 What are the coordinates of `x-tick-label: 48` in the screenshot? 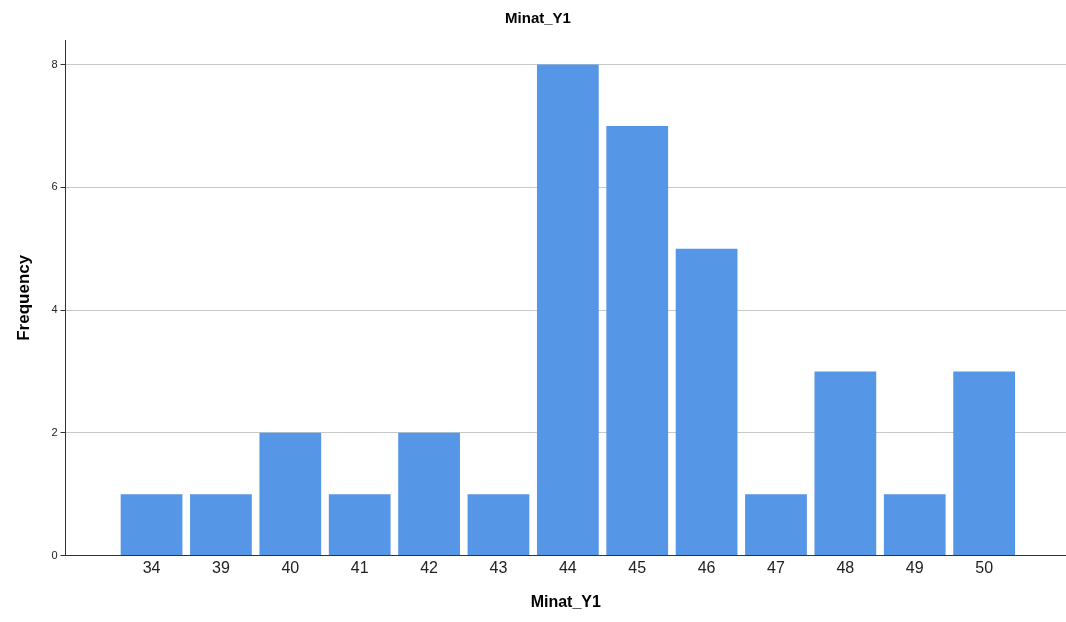 It's located at (845, 567).